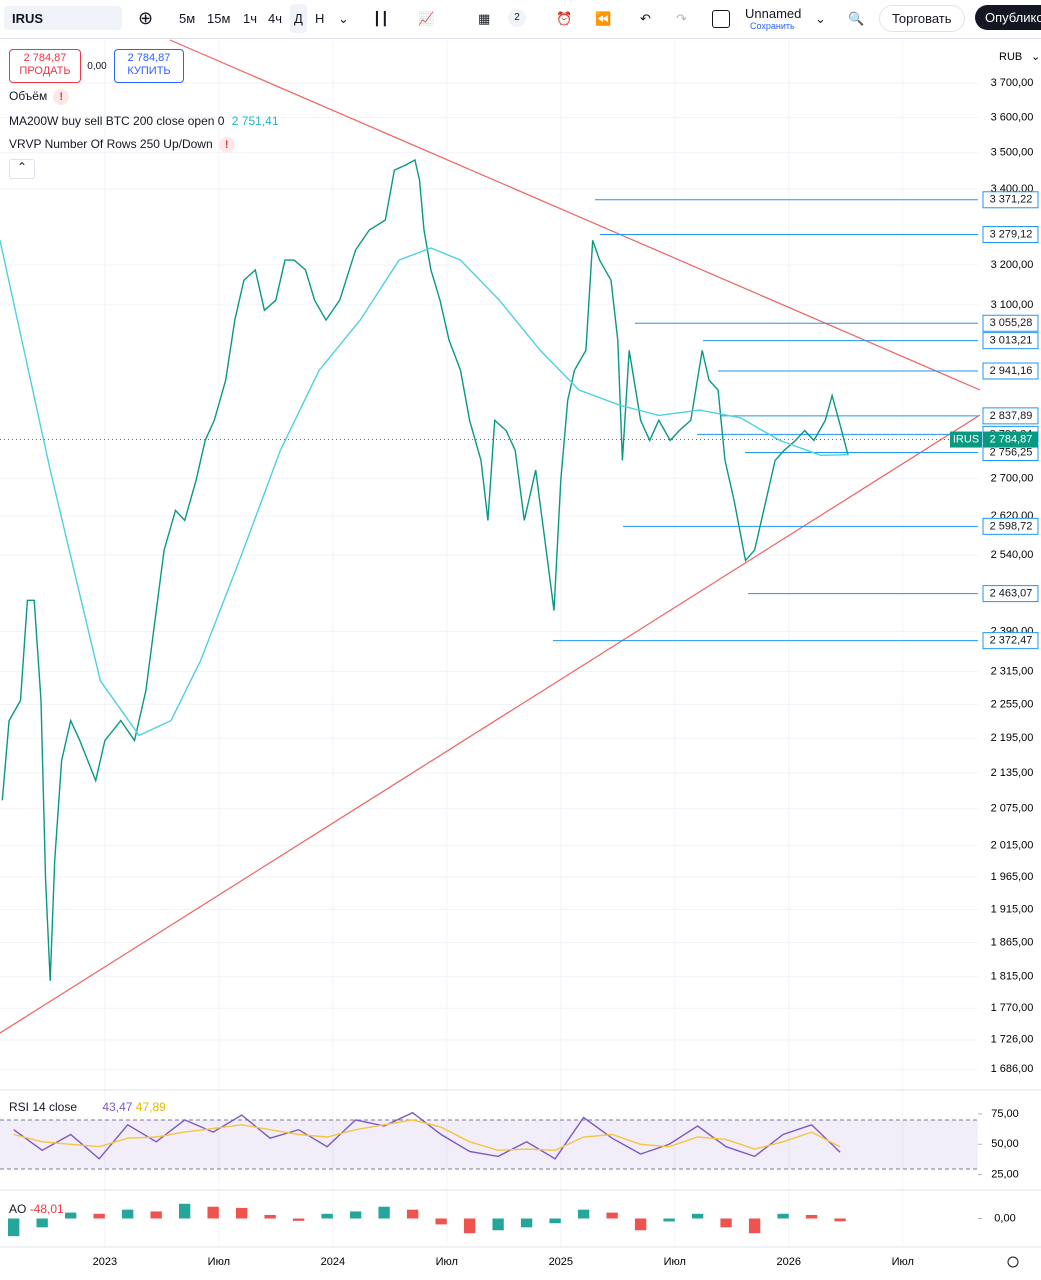 The height and width of the screenshot is (1280, 1041). I want to click on y-tick-label: 2 700,00, so click(1012, 478).